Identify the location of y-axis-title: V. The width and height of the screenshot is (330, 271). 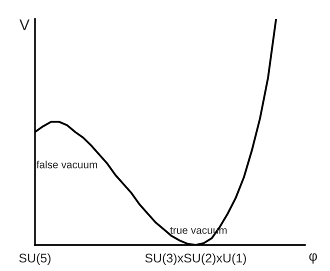
(24, 25).